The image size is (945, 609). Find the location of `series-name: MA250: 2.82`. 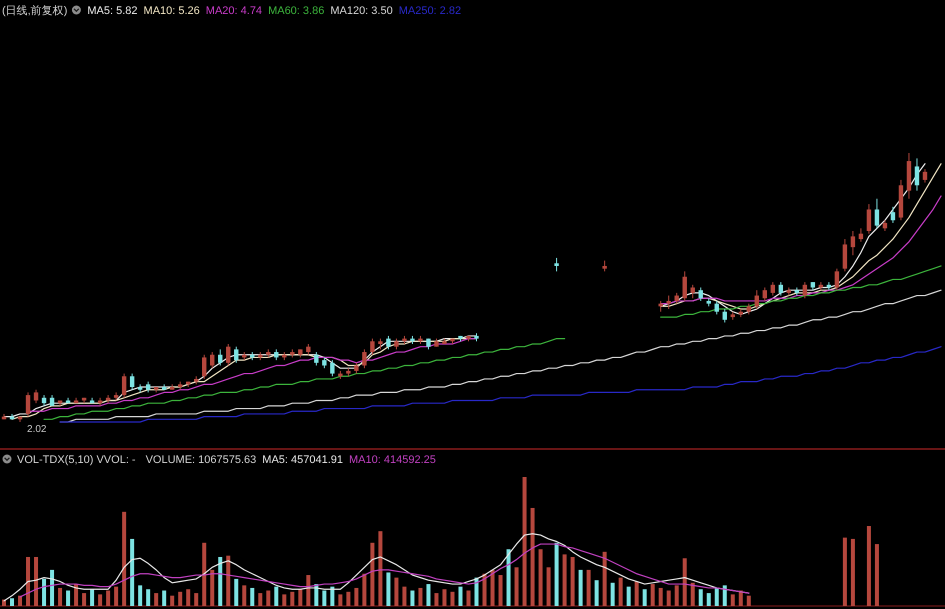

series-name: MA250: 2.82 is located at coordinates (430, 11).